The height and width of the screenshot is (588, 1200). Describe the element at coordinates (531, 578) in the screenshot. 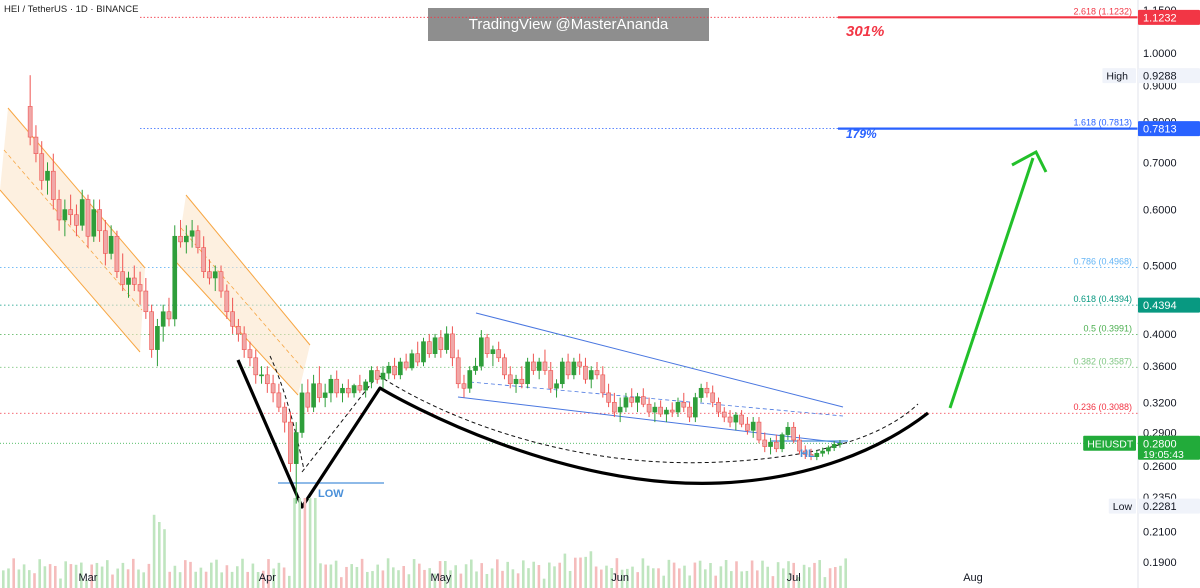

I see `time-axis: Mar Apr May Jun Jul Aug` at that location.